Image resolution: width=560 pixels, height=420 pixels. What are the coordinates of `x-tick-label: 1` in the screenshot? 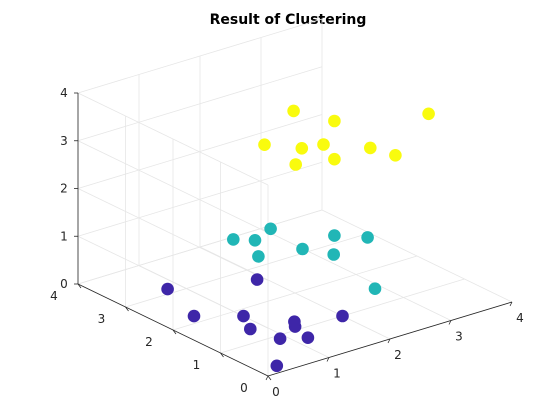 It's located at (337, 374).